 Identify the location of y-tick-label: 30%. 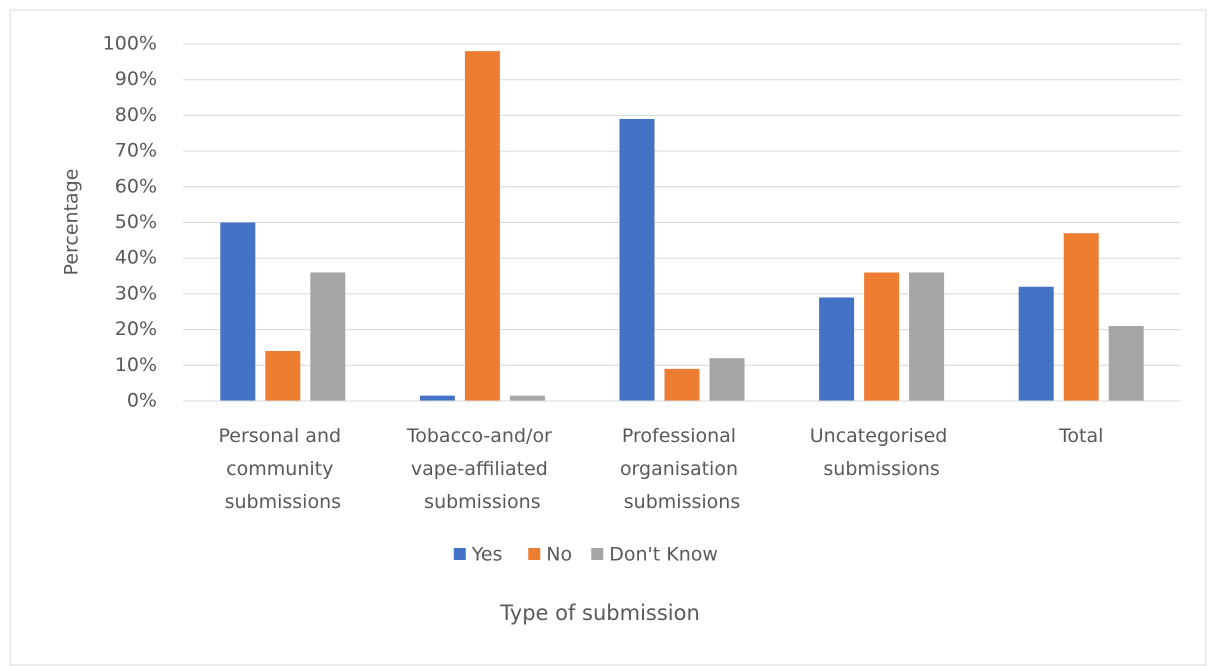
(136, 293).